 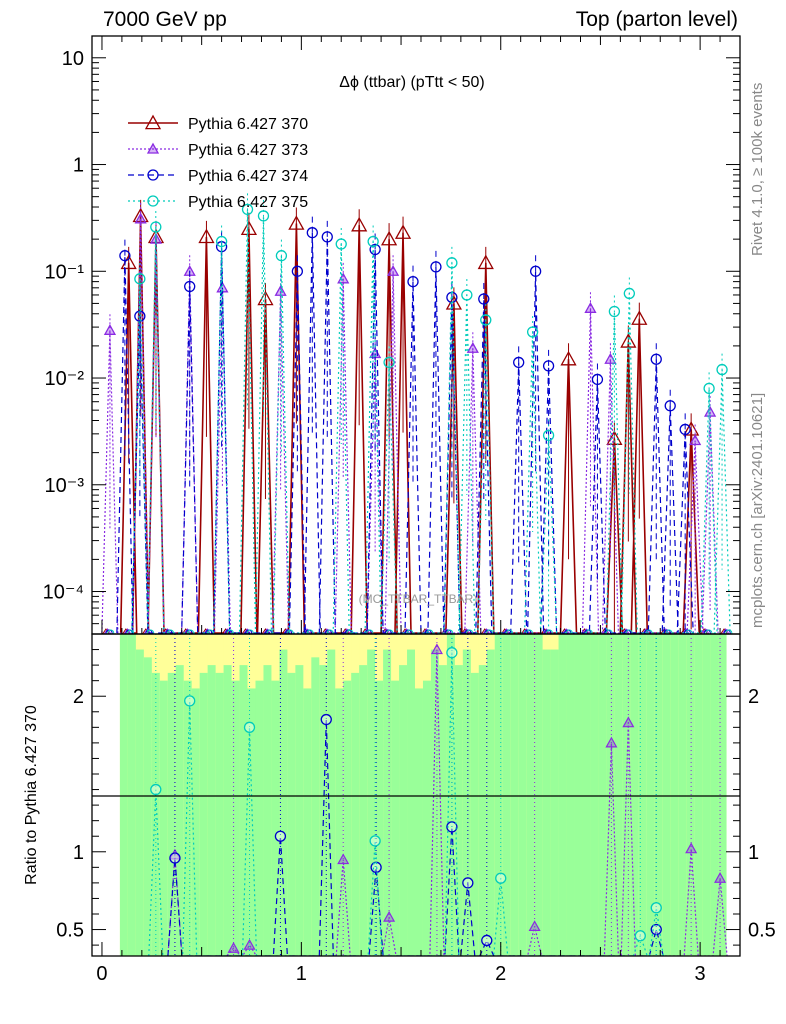 I want to click on chart-title: Δϕ (ttbar) (pTtt < 50), so click(x=411, y=82).